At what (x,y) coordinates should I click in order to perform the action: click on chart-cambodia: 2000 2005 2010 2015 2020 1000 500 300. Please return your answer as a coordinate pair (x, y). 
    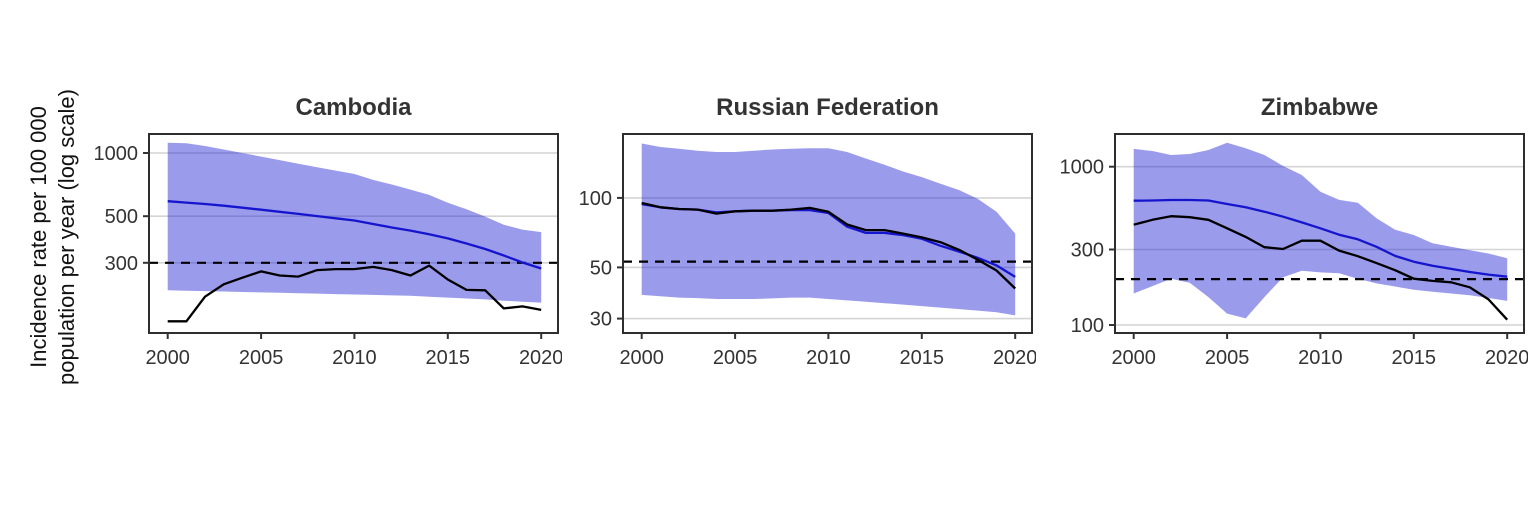
    Looking at the image, I should click on (328, 251).